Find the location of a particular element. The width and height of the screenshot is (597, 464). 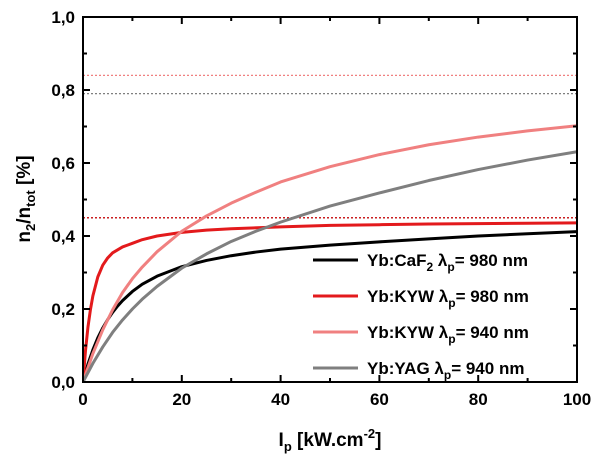

x-tick-label: 80 is located at coordinates (478, 399).